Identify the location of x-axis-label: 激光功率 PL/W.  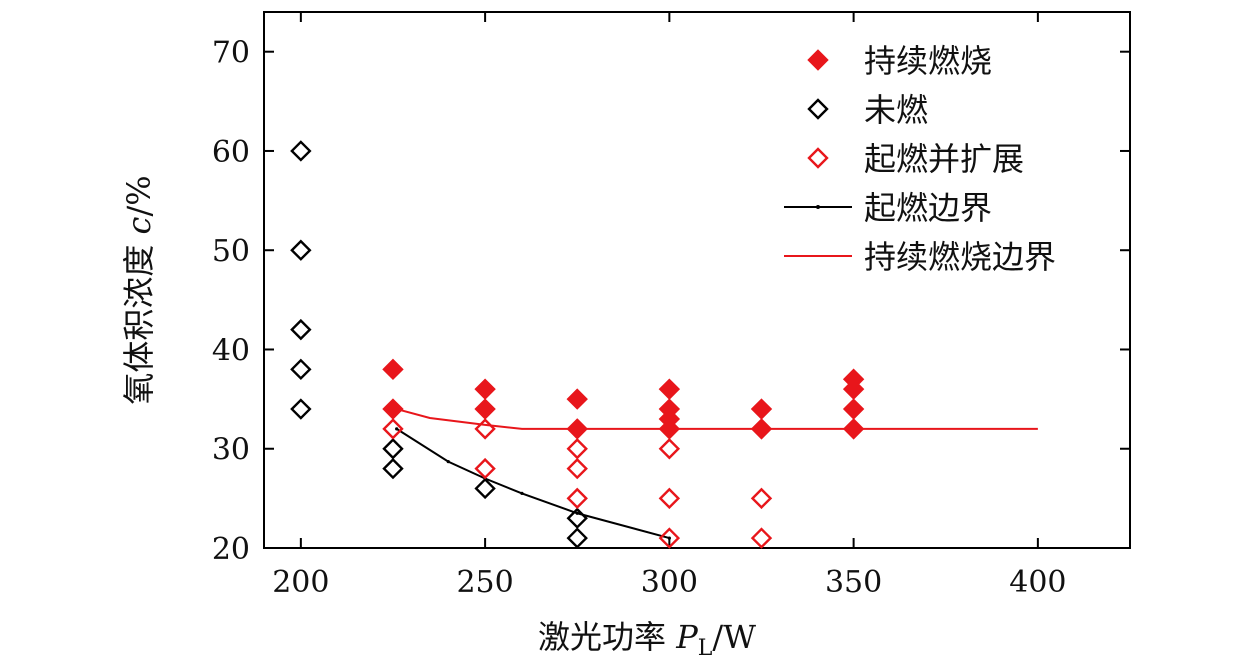
(647, 639).